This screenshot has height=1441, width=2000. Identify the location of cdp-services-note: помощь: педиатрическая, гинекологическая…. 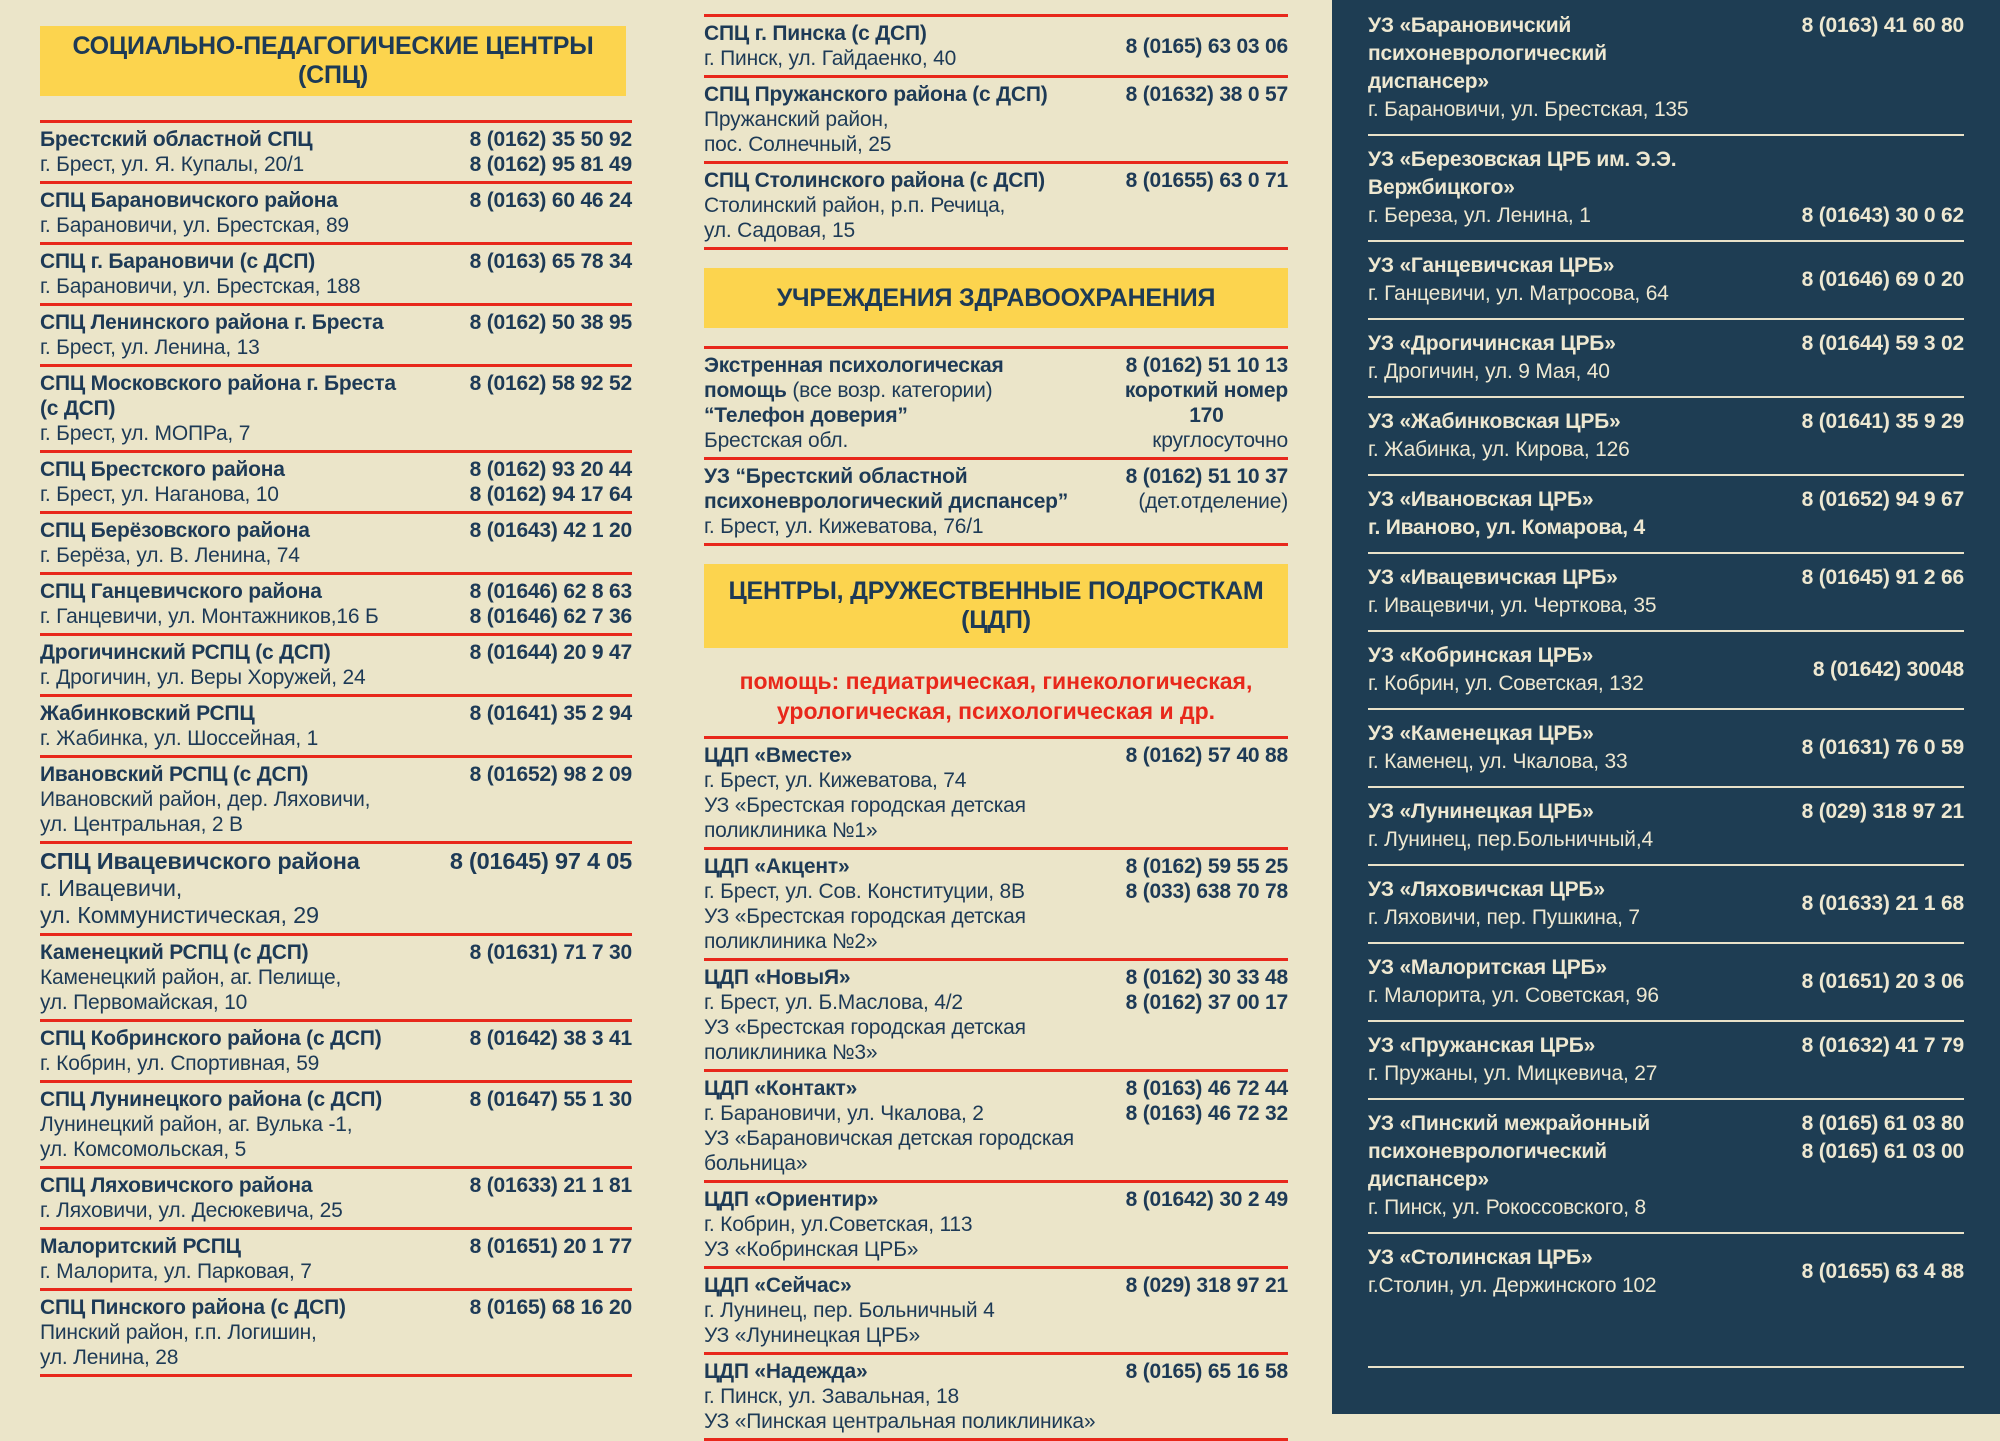
(996, 696).